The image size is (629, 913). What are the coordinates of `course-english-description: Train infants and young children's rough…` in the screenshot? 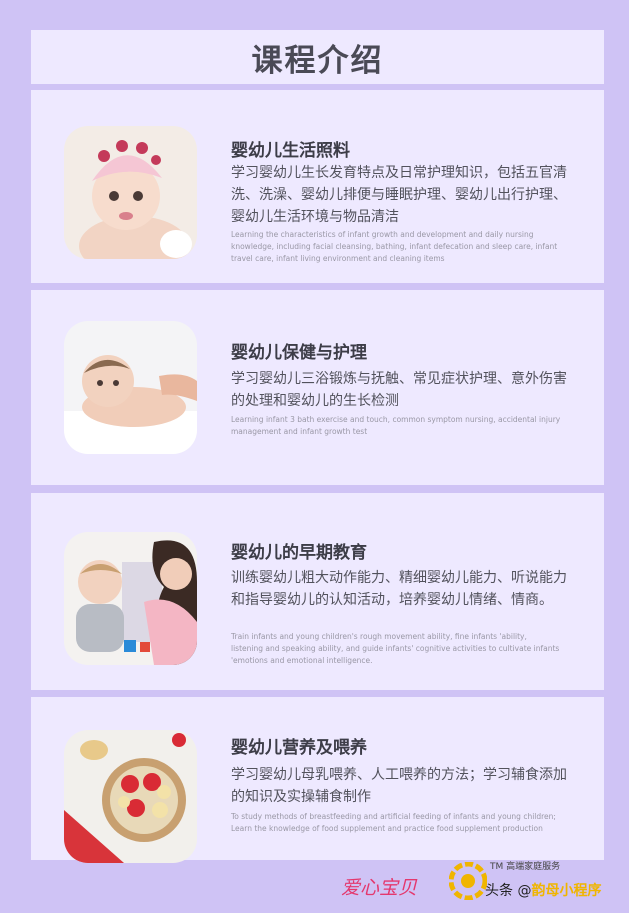 It's located at (395, 648).